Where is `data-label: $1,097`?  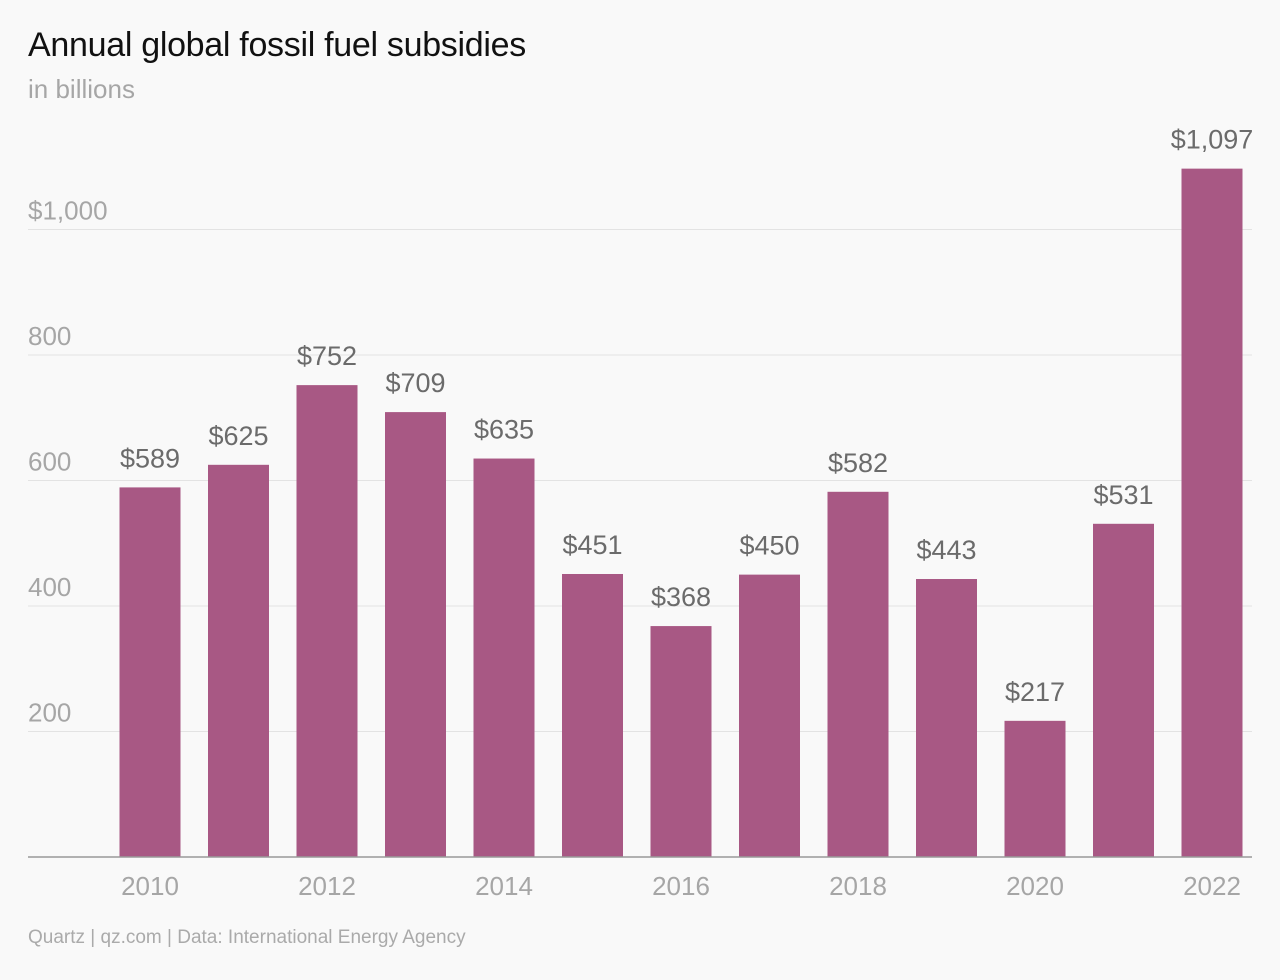 data-label: $1,097 is located at coordinates (1212, 140).